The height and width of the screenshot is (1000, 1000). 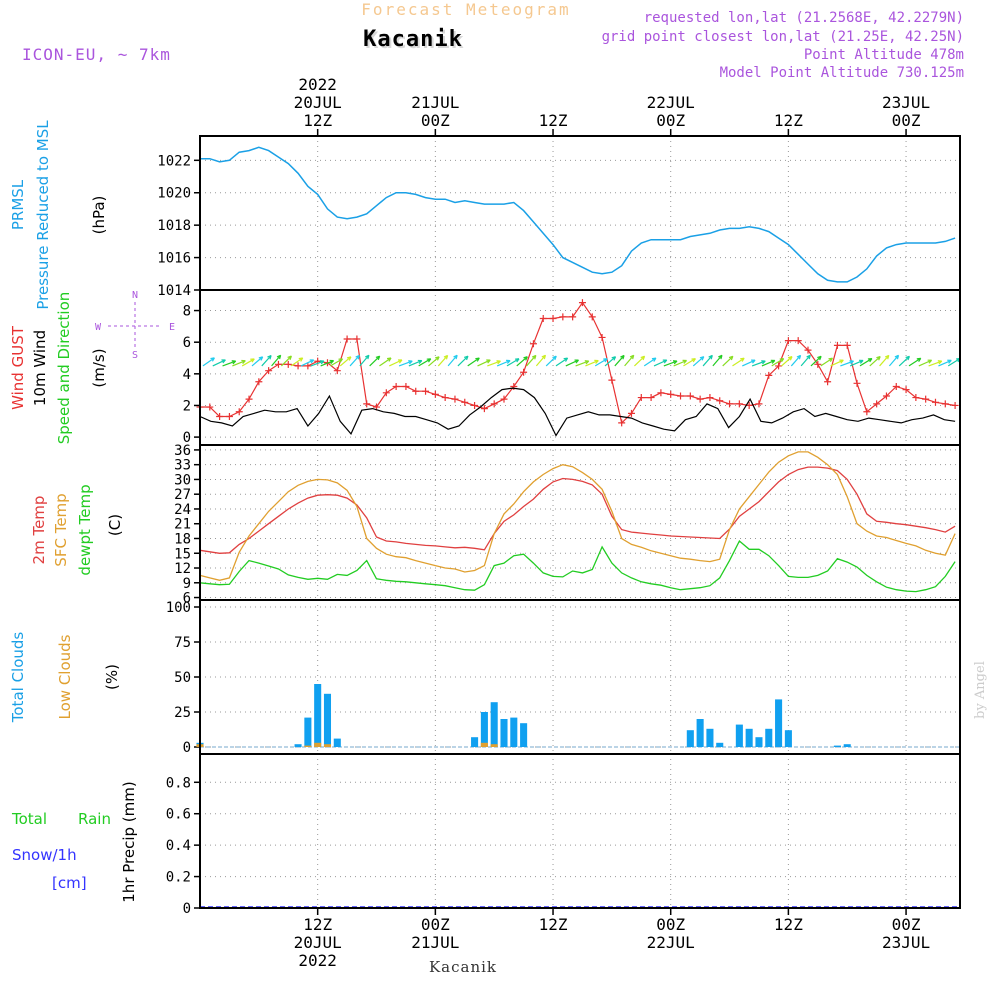 I want to click on info-line-3: Point Altitude 478m, so click(x=884, y=55).